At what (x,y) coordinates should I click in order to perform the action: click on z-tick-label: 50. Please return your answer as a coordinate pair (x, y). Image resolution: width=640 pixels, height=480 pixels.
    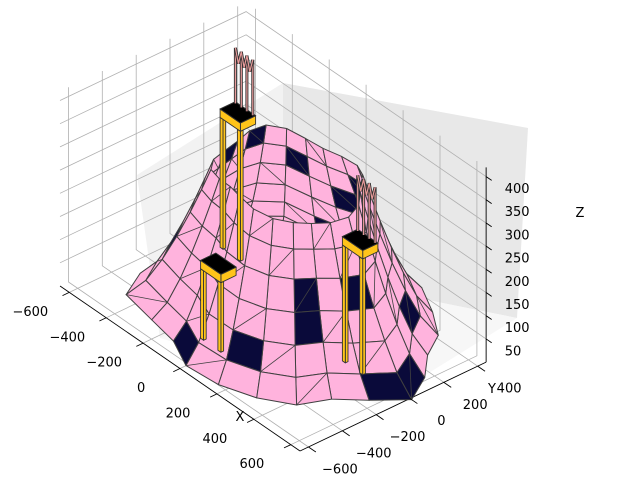
    Looking at the image, I should click on (513, 351).